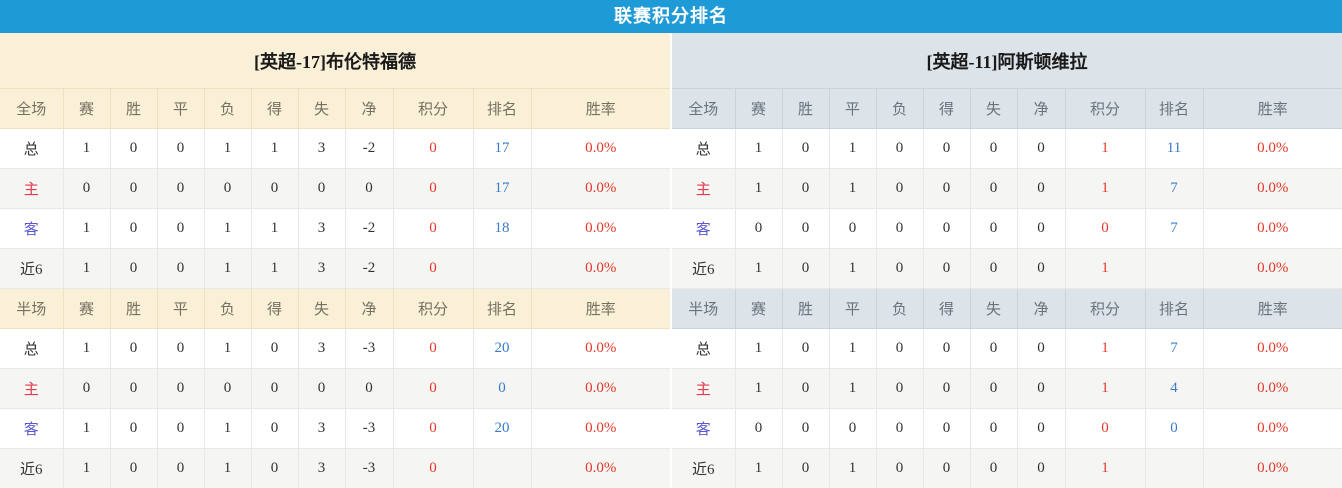 The image size is (1342, 488). What do you see at coordinates (502, 108) in the screenshot?
I see `column-header: 排名` at bounding box center [502, 108].